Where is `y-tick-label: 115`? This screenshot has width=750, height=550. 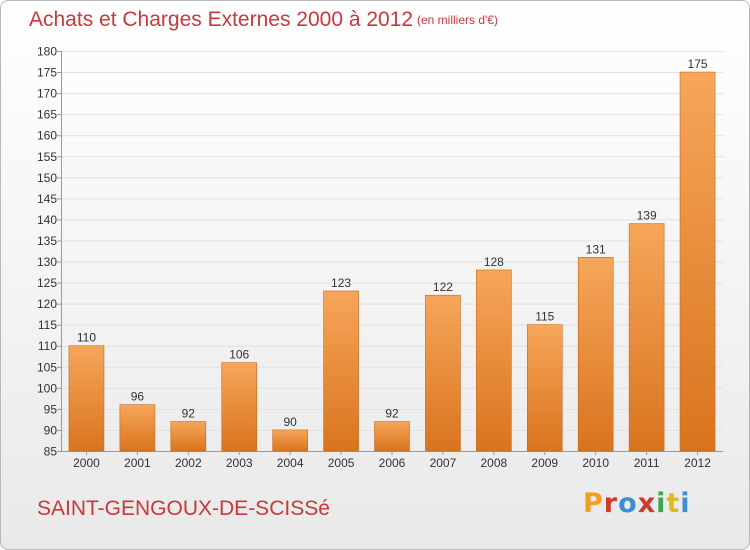 y-tick-label: 115 is located at coordinates (47, 325).